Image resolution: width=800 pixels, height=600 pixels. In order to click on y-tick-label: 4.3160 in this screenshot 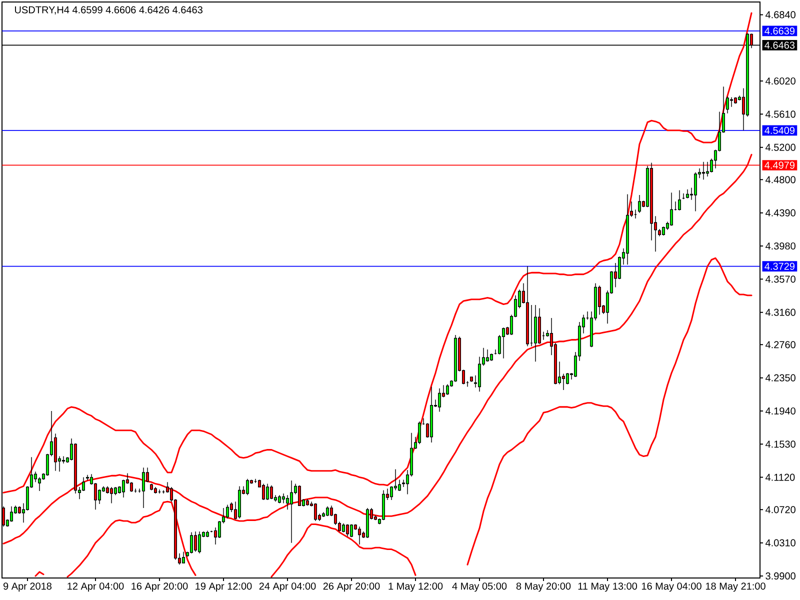, I will do `click(781, 312)`.